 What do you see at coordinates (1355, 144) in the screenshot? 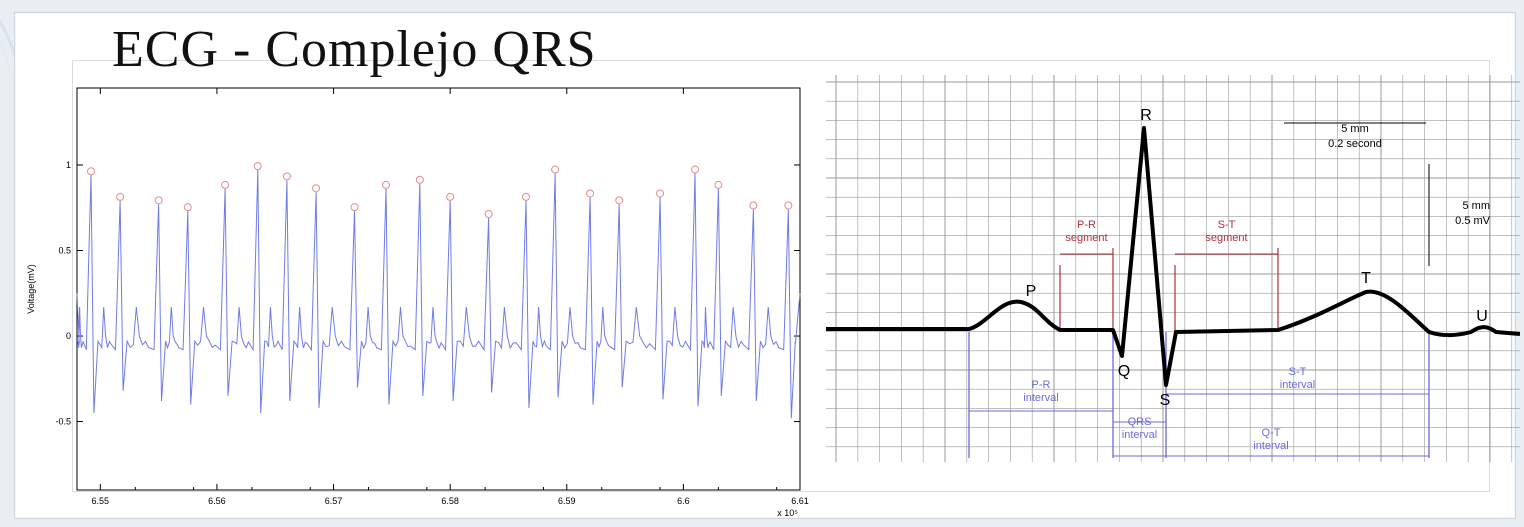
I see `time-scale-label: 0.2 second` at bounding box center [1355, 144].